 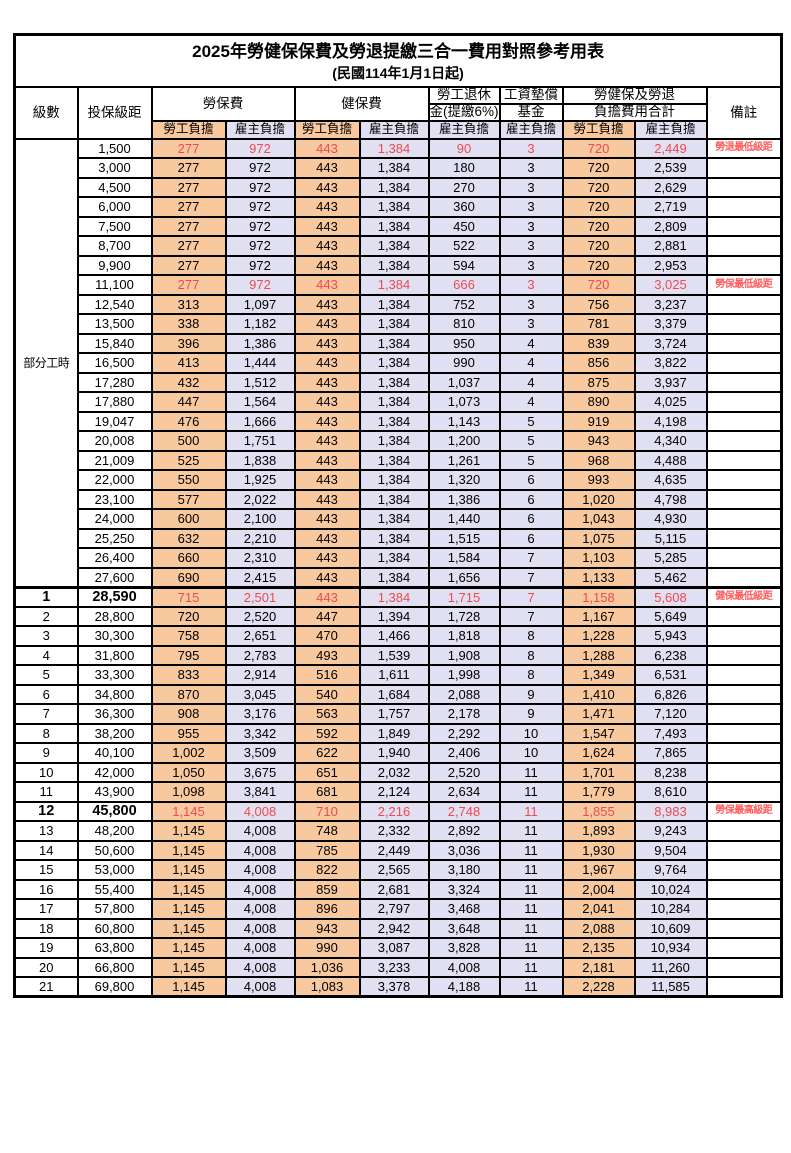 I want to click on total-employer-cell: 6,826, so click(x=670, y=694).